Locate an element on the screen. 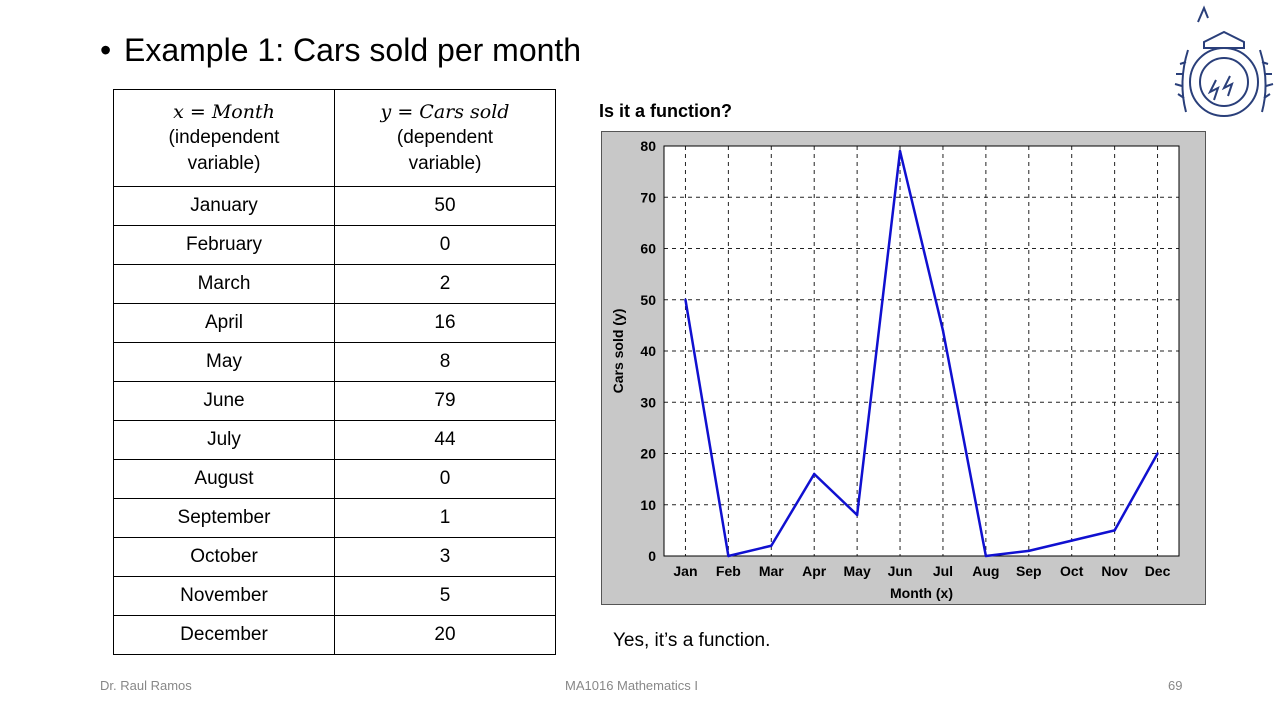 The image size is (1280, 720). y-tick-label: 50 is located at coordinates (648, 300).